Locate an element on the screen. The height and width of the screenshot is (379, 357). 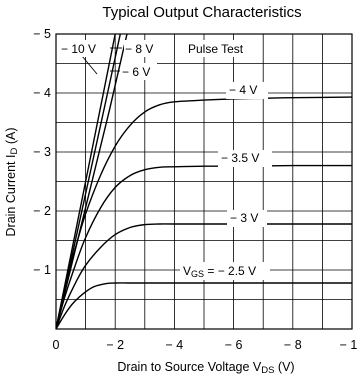
label-vgs-2-5v: VGS = − 2.5 V is located at coordinates (219, 271).